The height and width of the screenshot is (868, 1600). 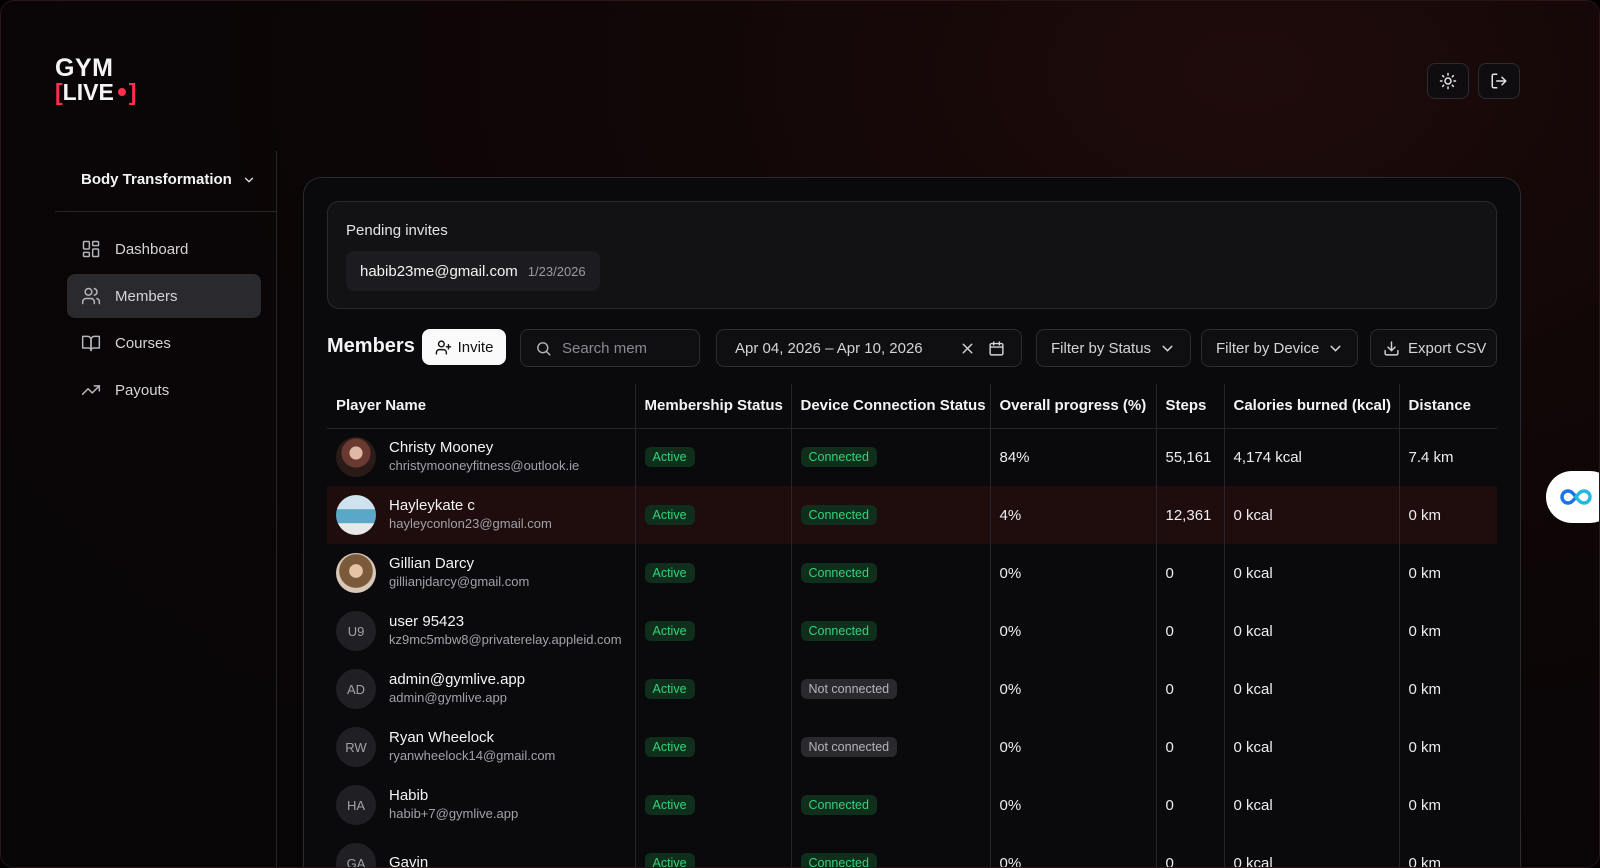 I want to click on player-cell: Gillian Darcy gillianjdarcy@gmail.com, so click(x=481, y=573).